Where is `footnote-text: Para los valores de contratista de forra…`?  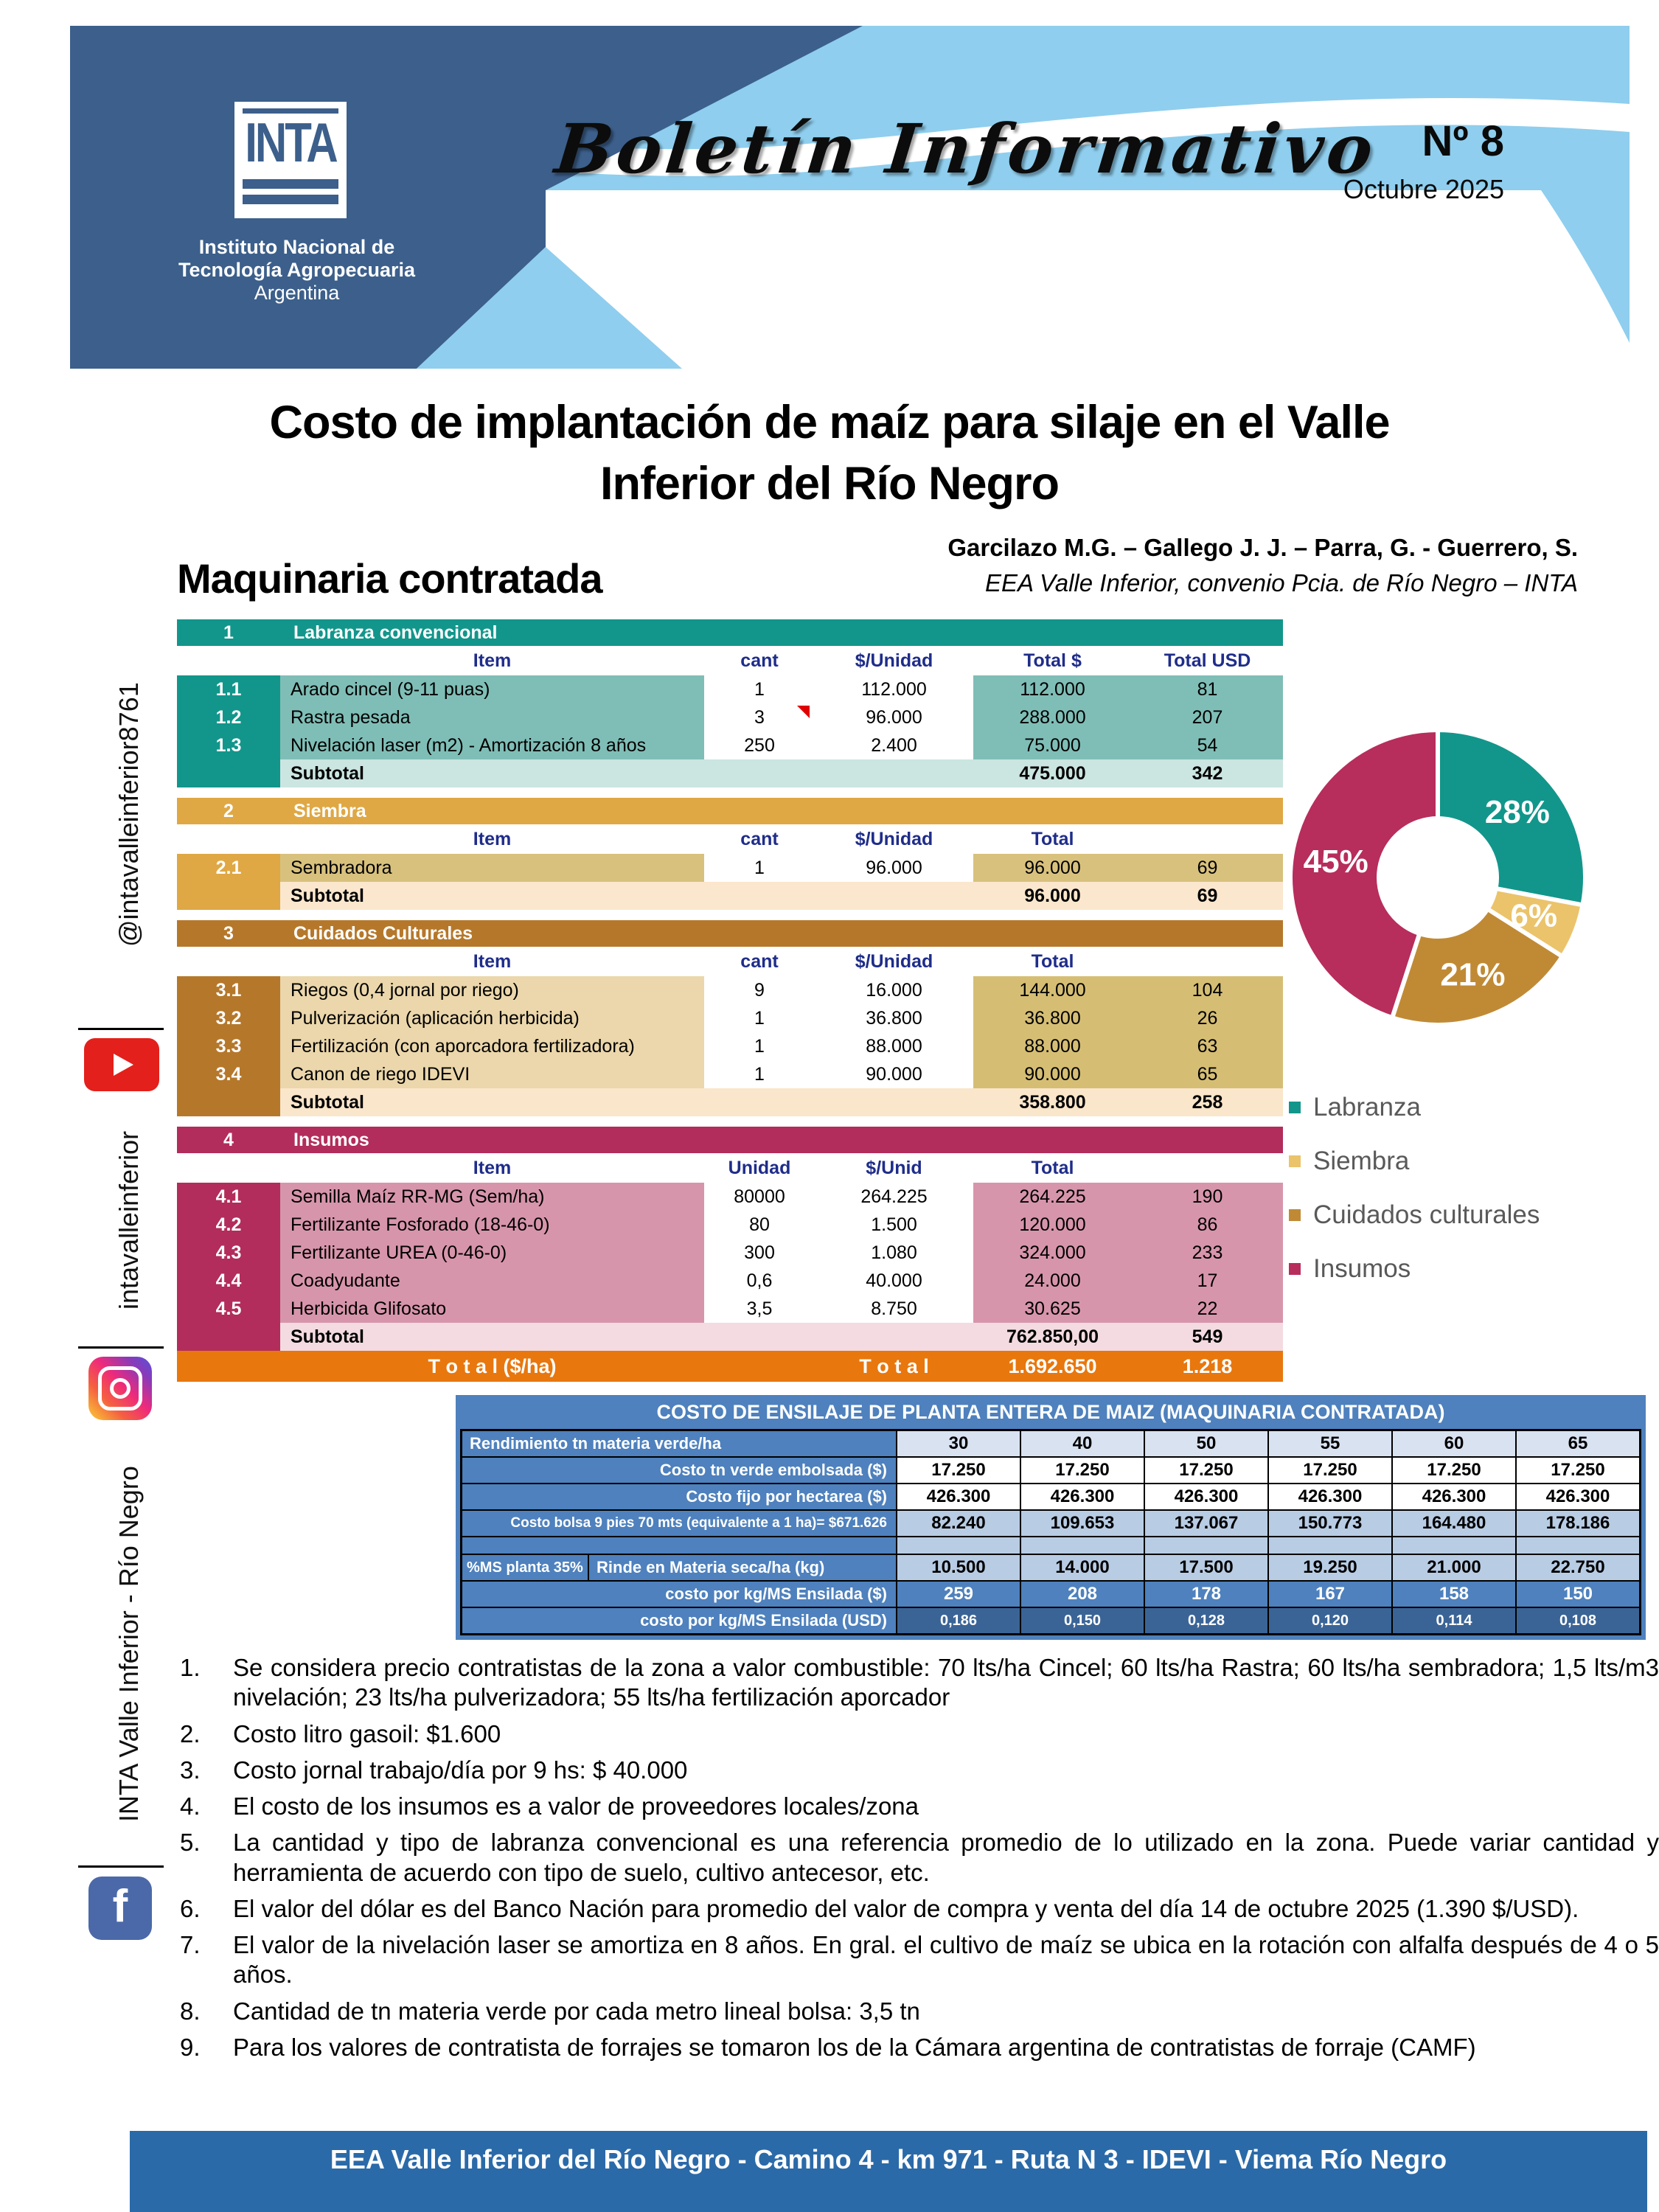
footnote-text: Para los valores de contratista de forra… is located at coordinates (854, 2047).